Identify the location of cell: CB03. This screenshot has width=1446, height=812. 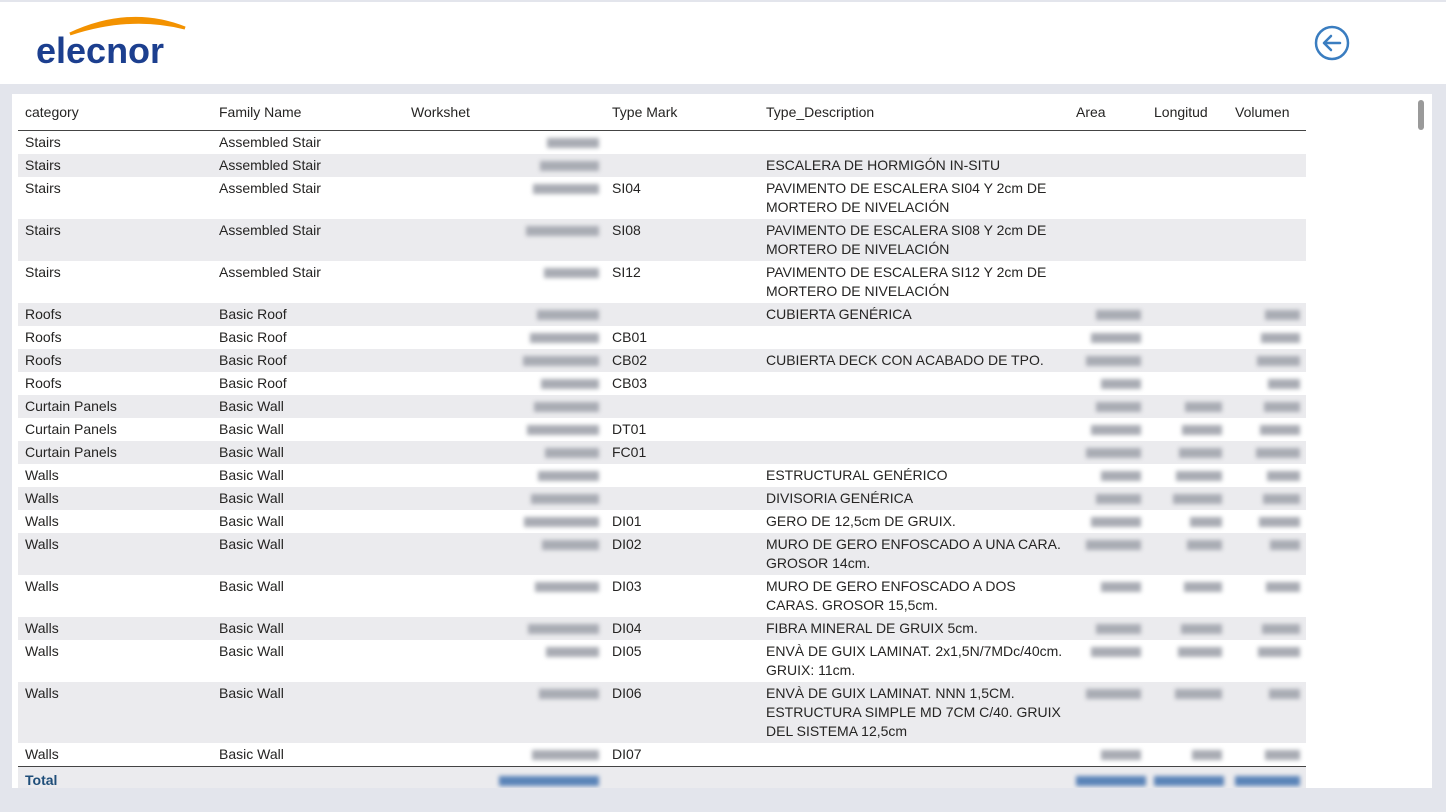
(630, 383).